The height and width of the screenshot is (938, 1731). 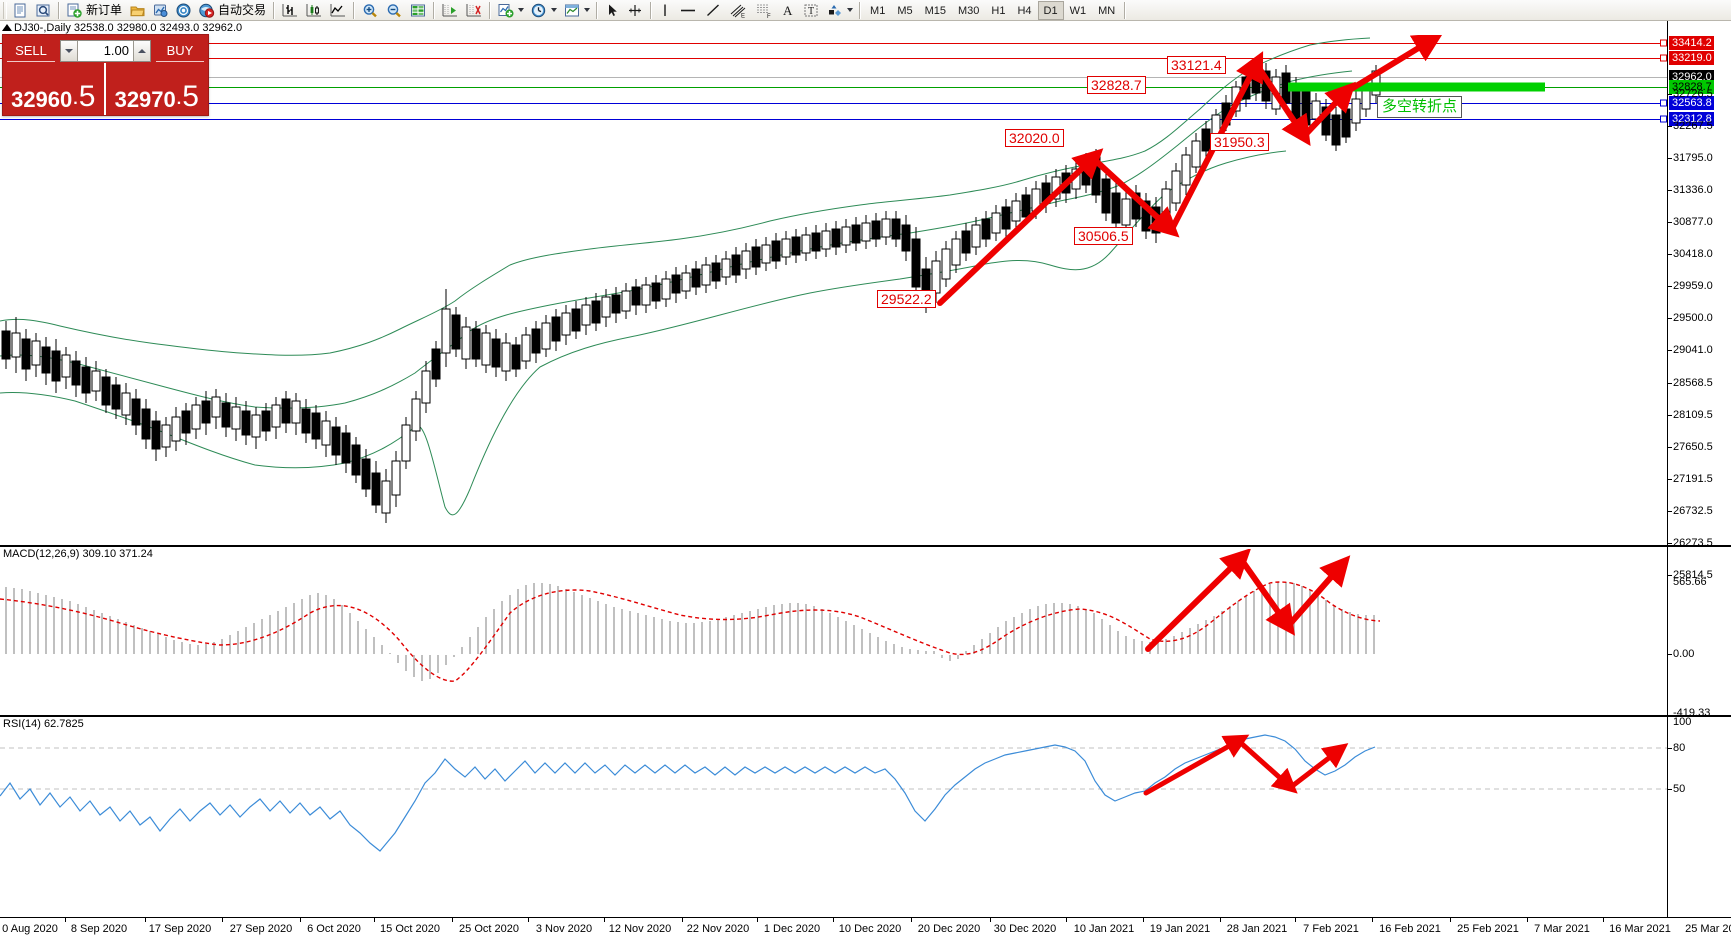 I want to click on line-chart-button, so click(x=338, y=10).